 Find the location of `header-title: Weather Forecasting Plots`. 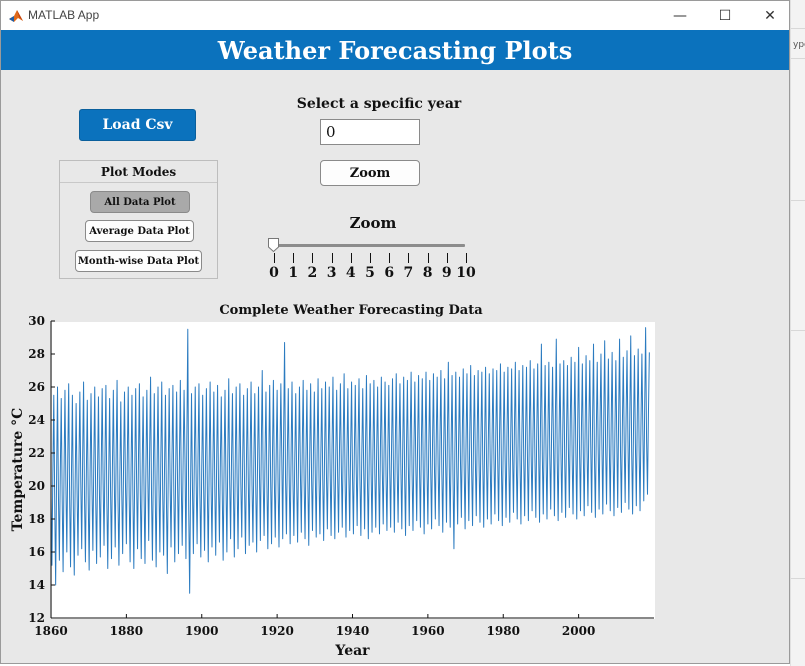

header-title: Weather Forecasting Plots is located at coordinates (395, 50).